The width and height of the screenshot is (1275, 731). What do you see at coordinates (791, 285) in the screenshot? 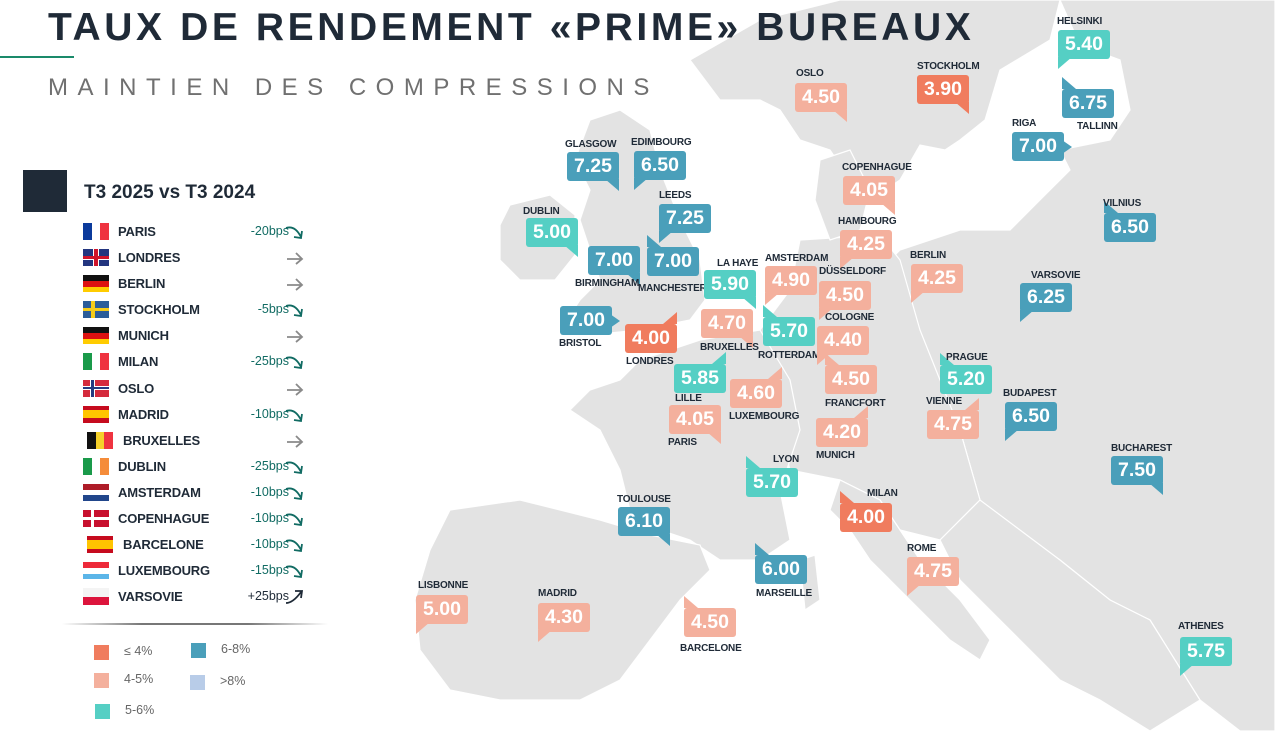
I see `yield-value: 4.90` at bounding box center [791, 285].